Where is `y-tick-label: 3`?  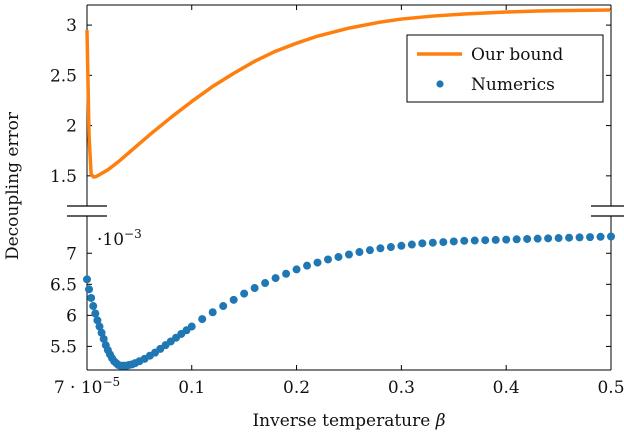 y-tick-label: 3 is located at coordinates (71, 26).